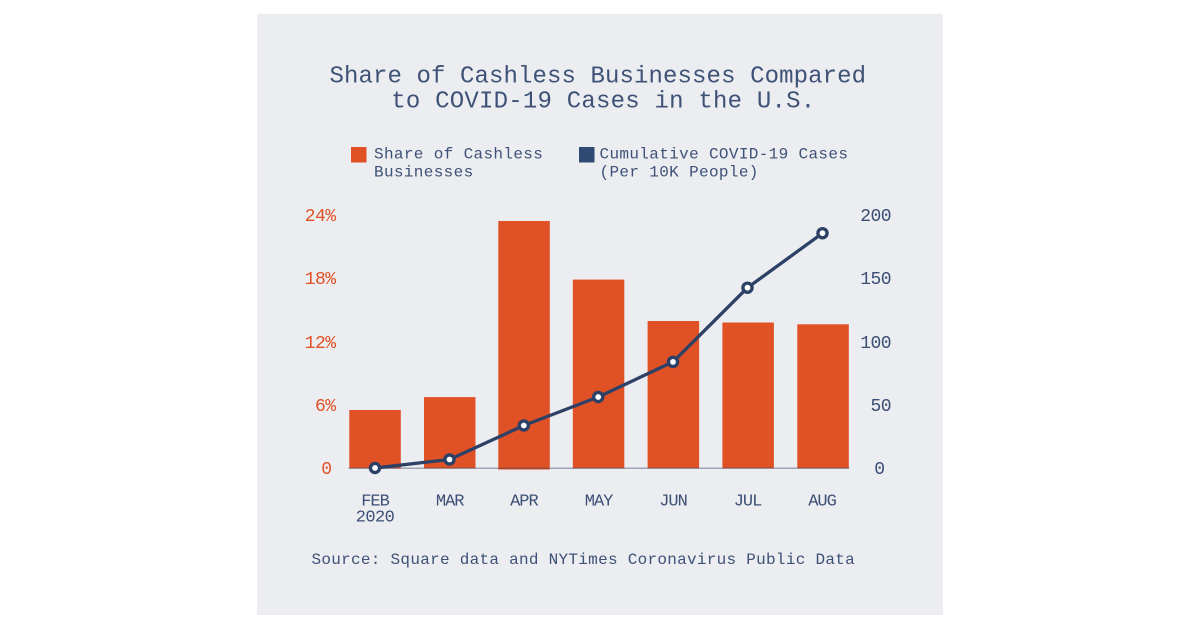 The height and width of the screenshot is (627, 1200). What do you see at coordinates (424, 173) in the screenshot?
I see `svg-text: Businesses` at bounding box center [424, 173].